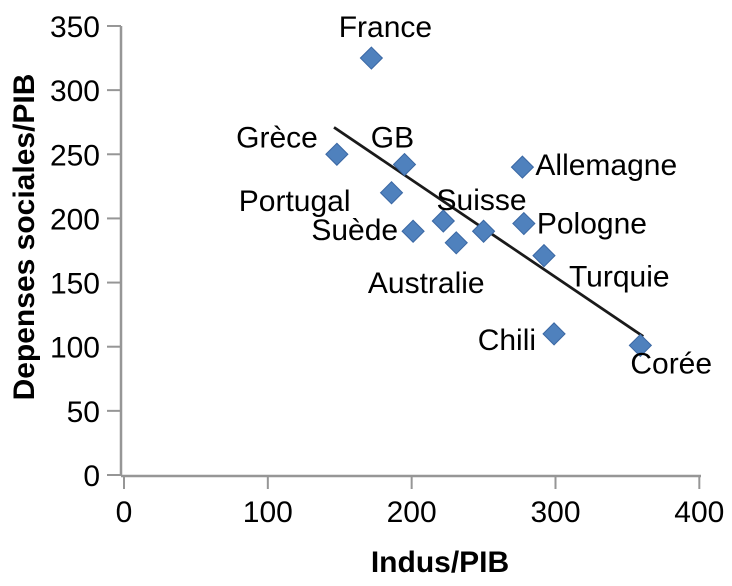 The width and height of the screenshot is (732, 586). I want to click on point-label-turquie: Turquie, so click(619, 277).